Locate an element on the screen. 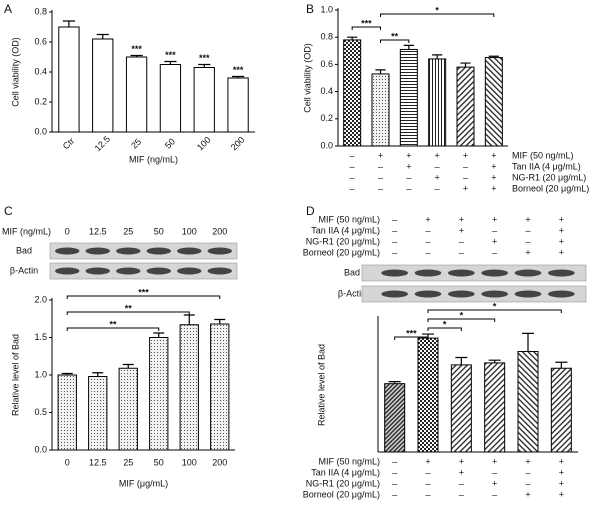 The image size is (600, 505). y-tick-label: 0.8 is located at coordinates (40, 11).